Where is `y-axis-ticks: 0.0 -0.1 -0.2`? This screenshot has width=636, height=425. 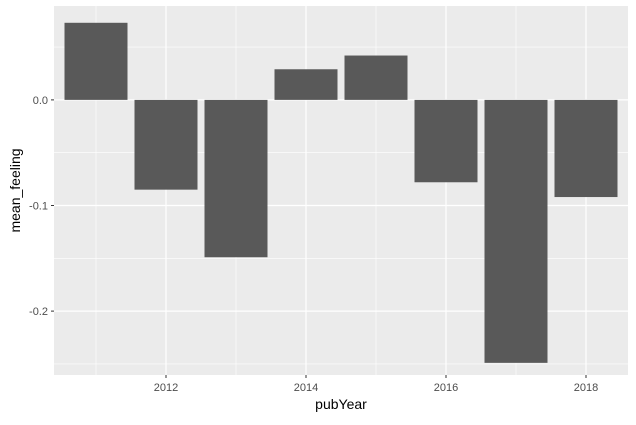 y-axis-ticks: 0.0 -0.1 -0.2 is located at coordinates (41, 206).